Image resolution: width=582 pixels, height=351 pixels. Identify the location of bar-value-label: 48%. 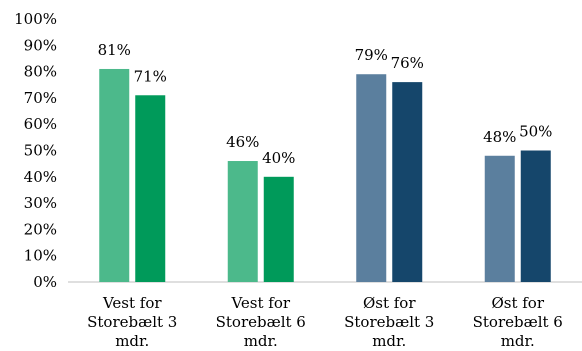
(499, 137).